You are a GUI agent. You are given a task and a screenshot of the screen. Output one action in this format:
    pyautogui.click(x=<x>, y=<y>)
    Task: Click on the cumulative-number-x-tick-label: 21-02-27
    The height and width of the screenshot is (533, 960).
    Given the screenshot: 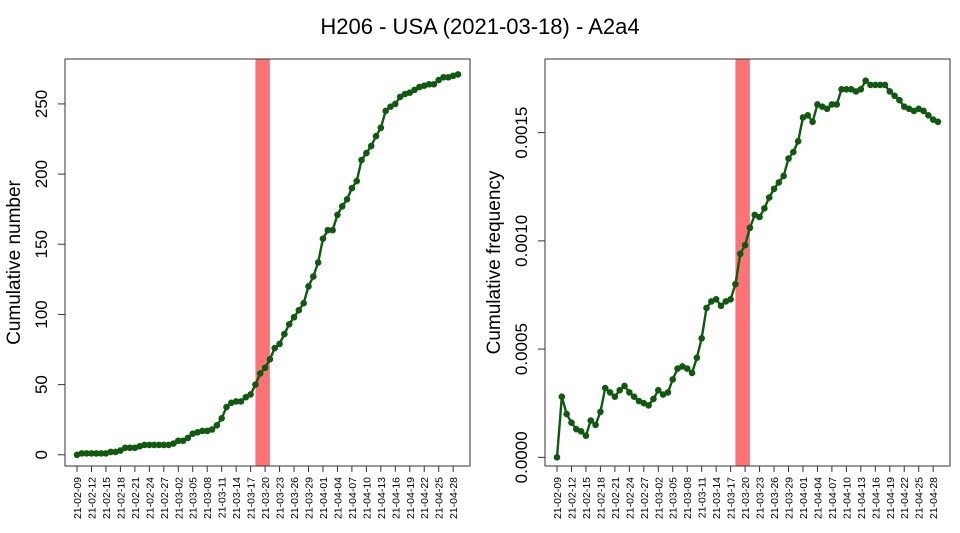 What is the action you would take?
    pyautogui.click(x=165, y=498)
    